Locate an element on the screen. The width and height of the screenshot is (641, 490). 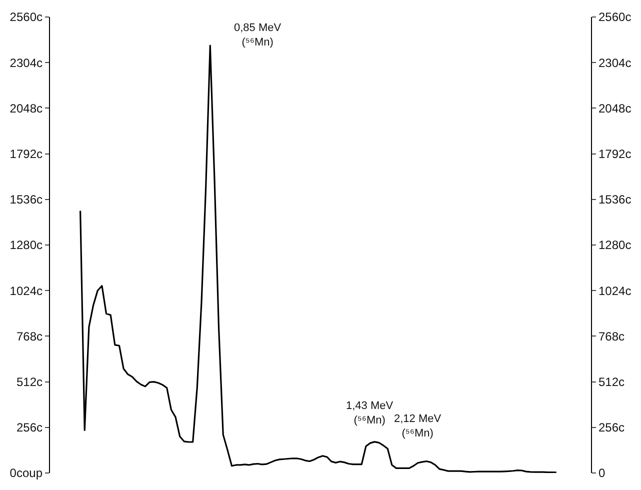
annotation: 0,85 MeV (⁵⁶Mn) is located at coordinates (258, 35).